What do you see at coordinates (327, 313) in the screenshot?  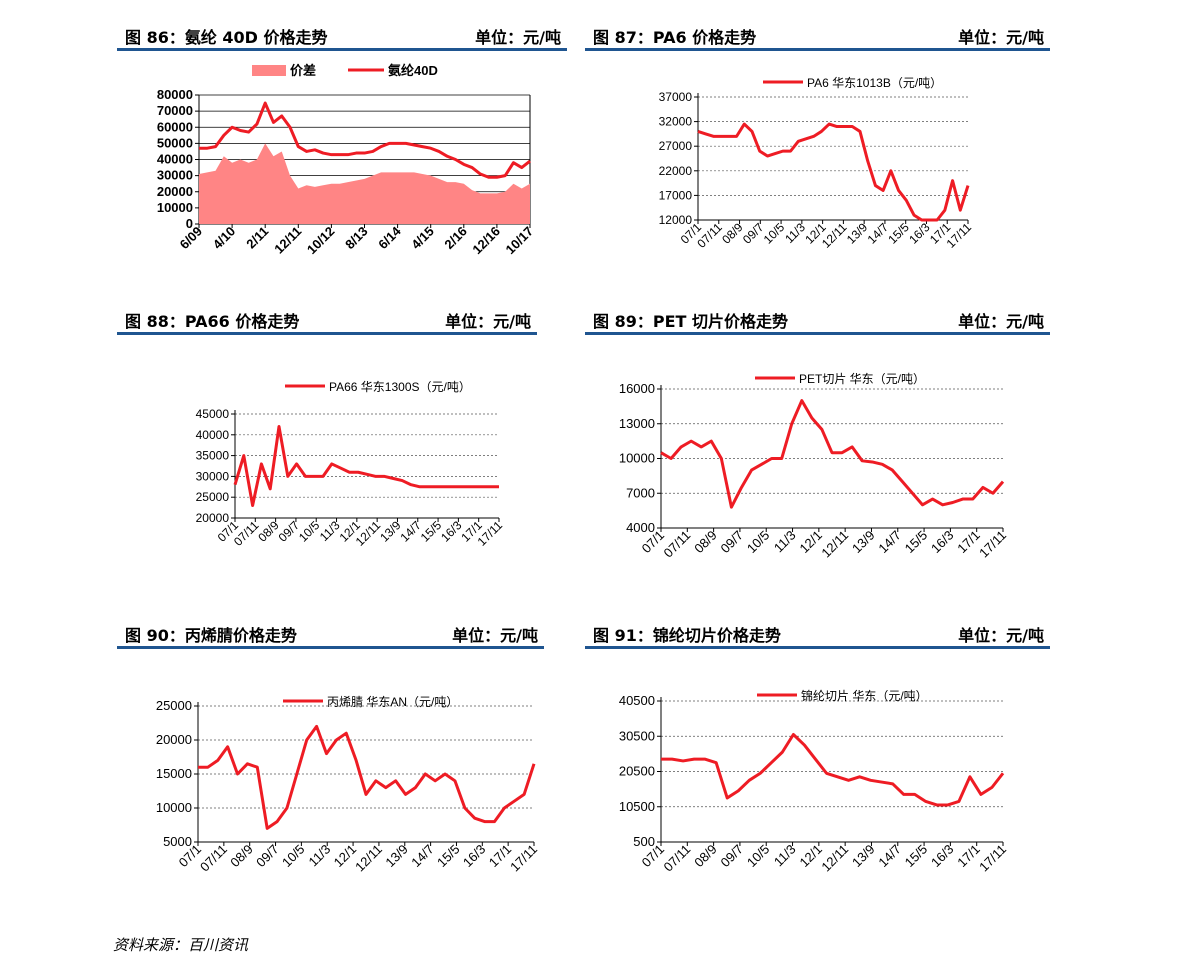 I see `header-fig88: 图 88：PA66 价格走势 单位：元/吨` at bounding box center [327, 313].